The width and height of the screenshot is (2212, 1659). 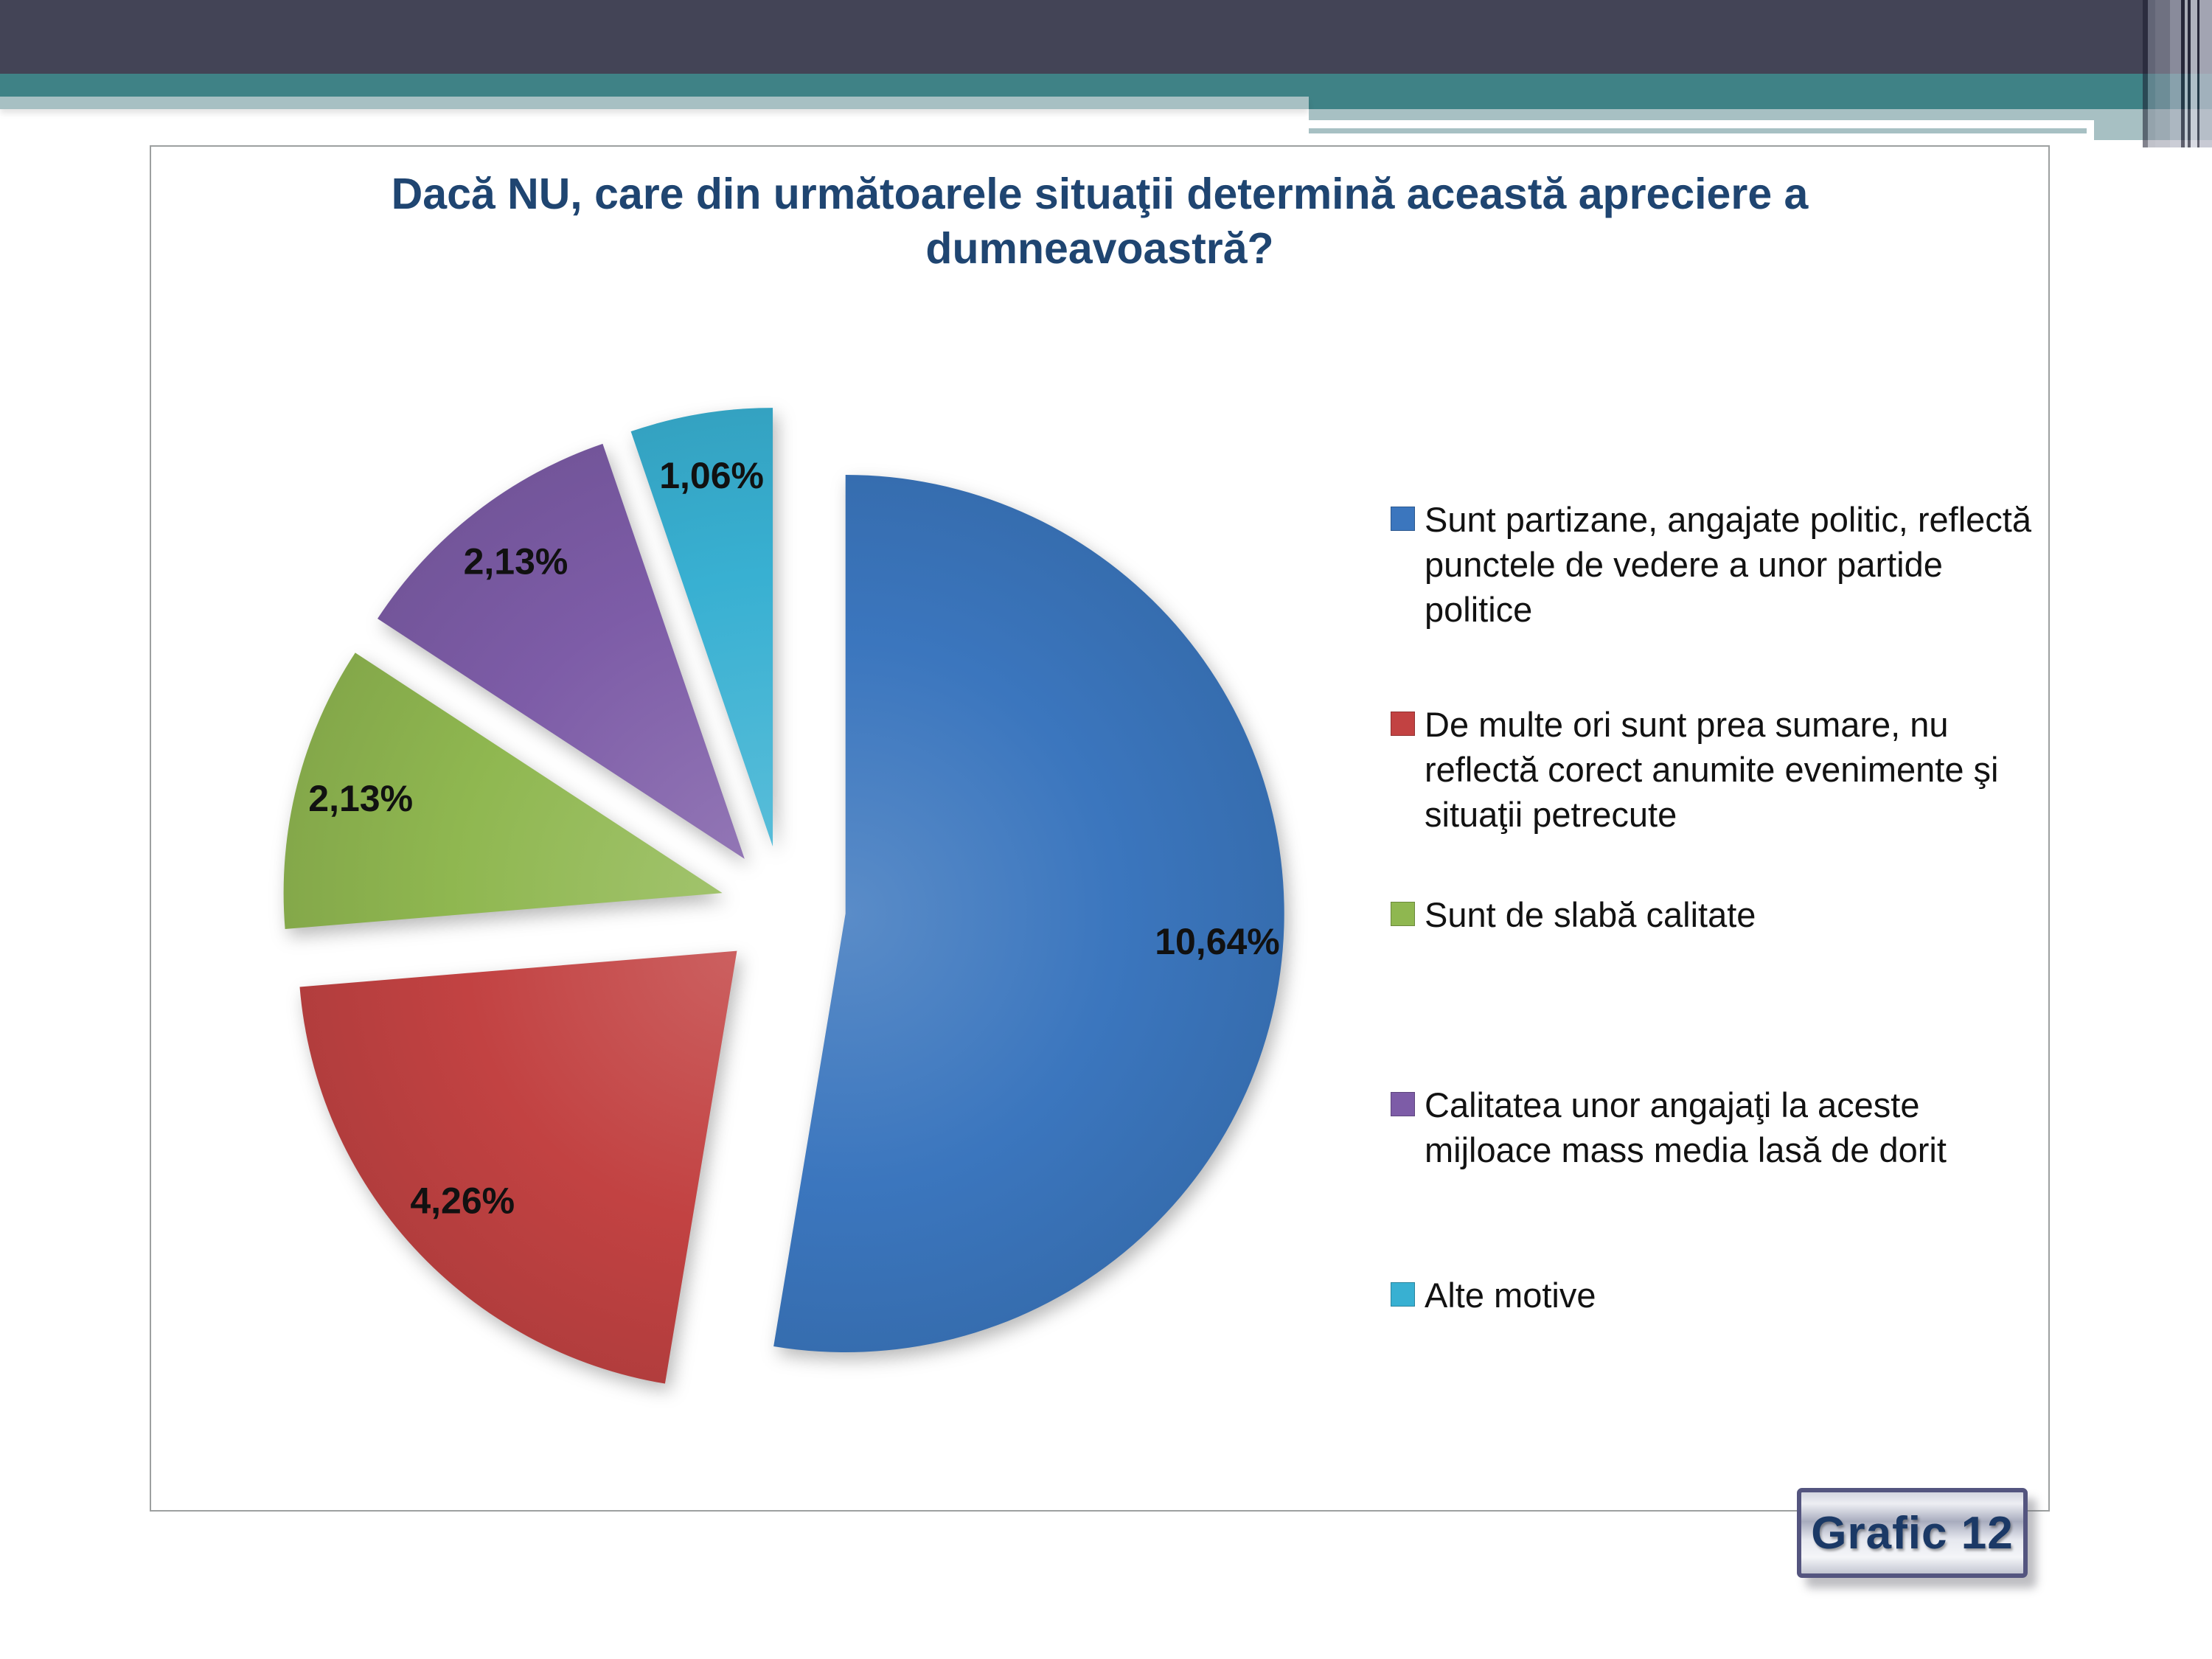 What do you see at coordinates (1687, 124) in the screenshot?
I see `header-strip-white-gap` at bounding box center [1687, 124].